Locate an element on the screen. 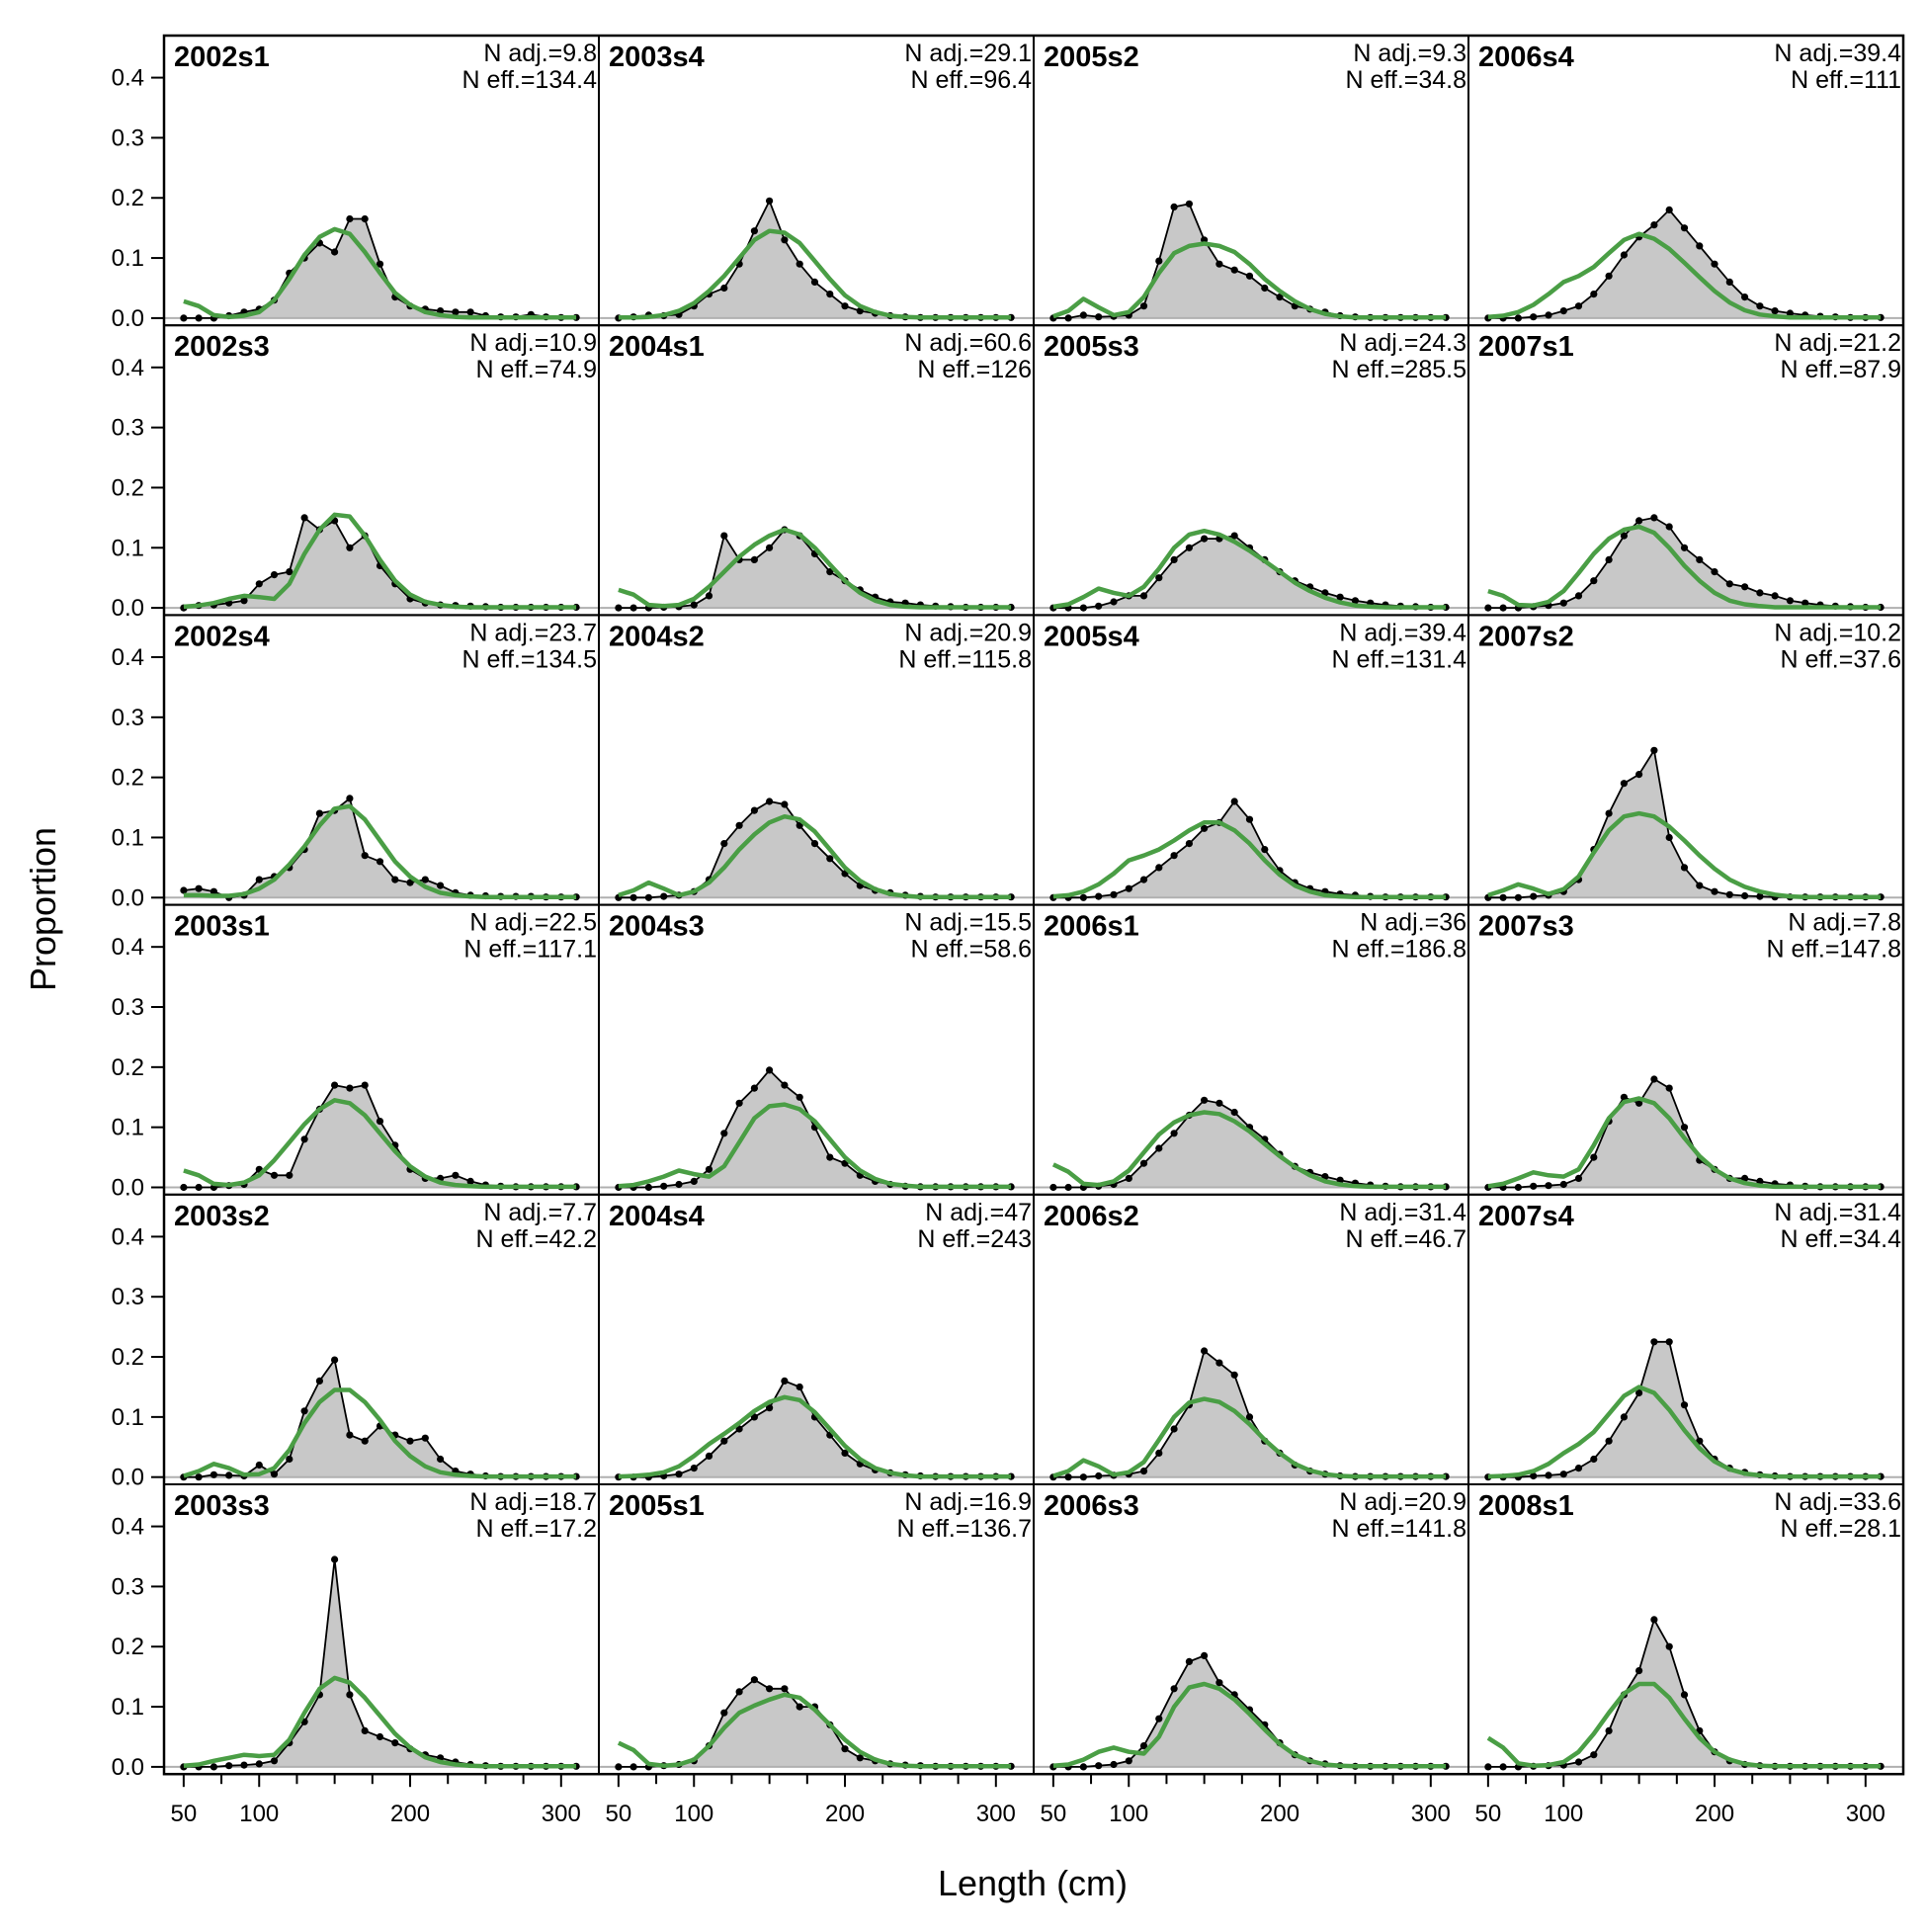 This screenshot has width=1927, height=1932. panel-title: 2002s1 is located at coordinates (222, 57).